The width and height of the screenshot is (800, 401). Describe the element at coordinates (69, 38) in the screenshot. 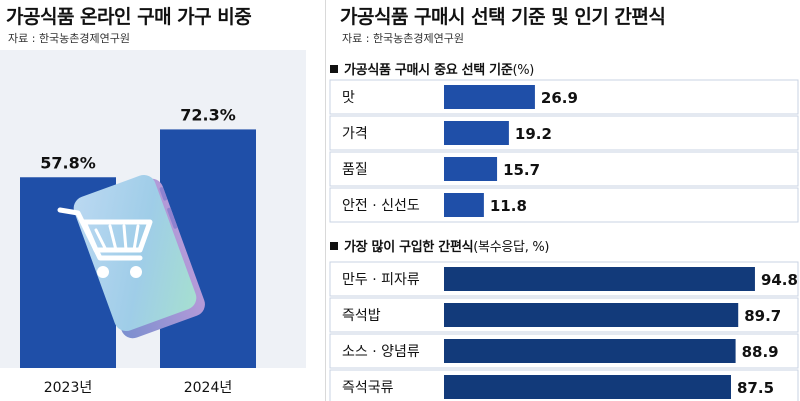

I see `left-chart-source: 자료 : 한국농촌경제연구원` at that location.